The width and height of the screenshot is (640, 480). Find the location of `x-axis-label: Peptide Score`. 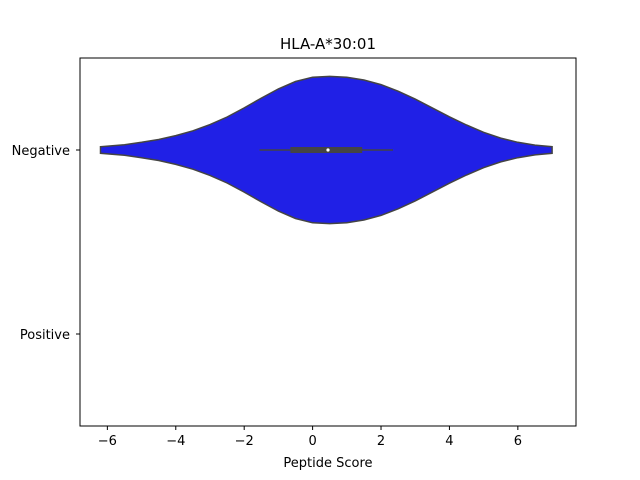

x-axis-label: Peptide Score is located at coordinates (327, 463).